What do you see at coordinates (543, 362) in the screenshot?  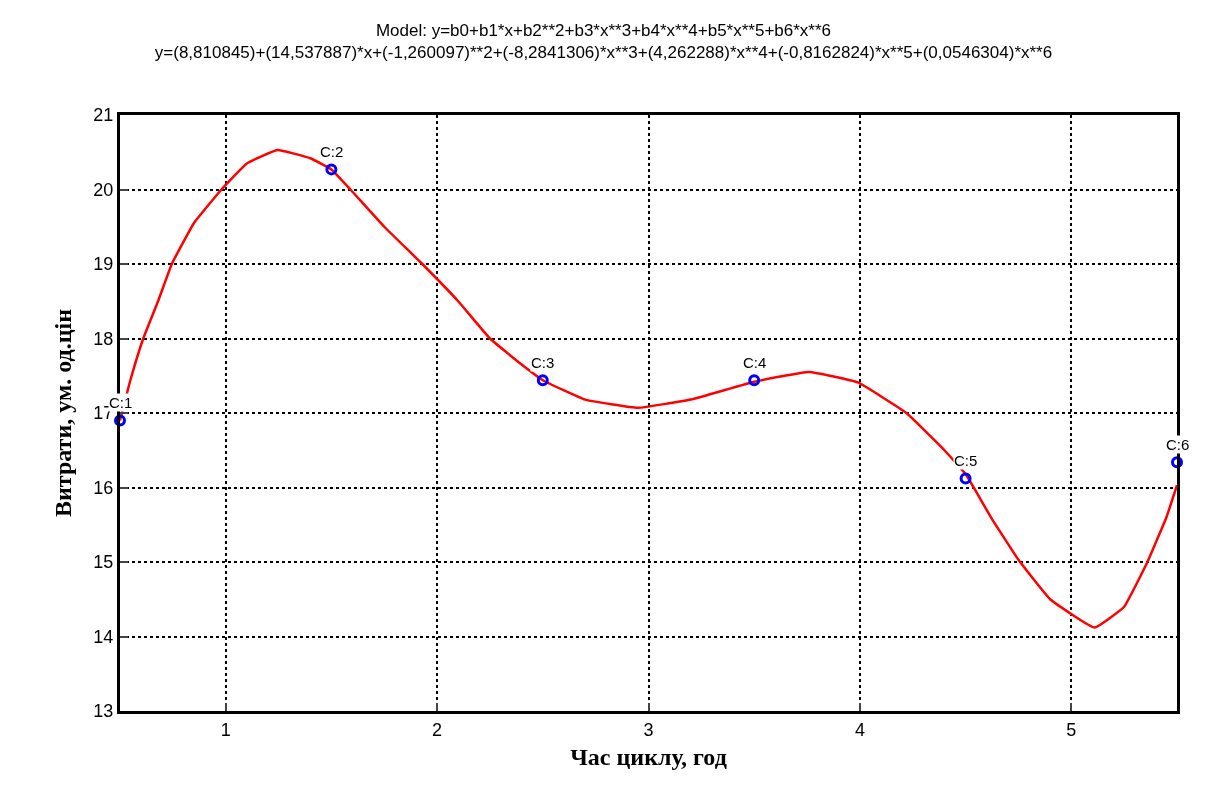 I see `annotation: C:3` at bounding box center [543, 362].